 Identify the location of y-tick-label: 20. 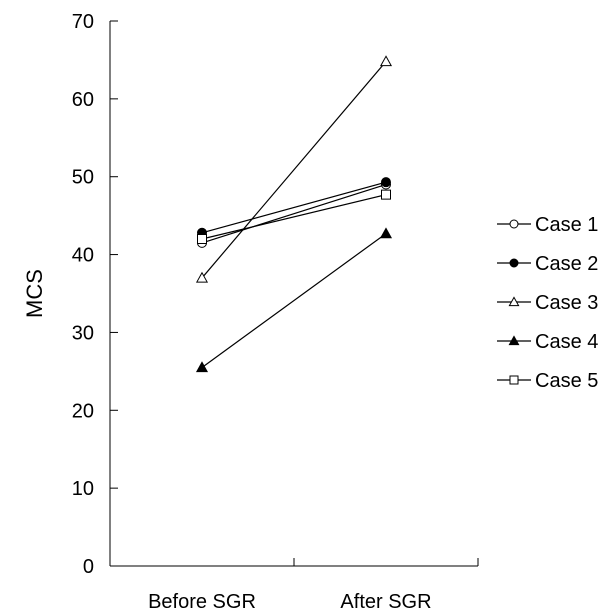
(83, 411).